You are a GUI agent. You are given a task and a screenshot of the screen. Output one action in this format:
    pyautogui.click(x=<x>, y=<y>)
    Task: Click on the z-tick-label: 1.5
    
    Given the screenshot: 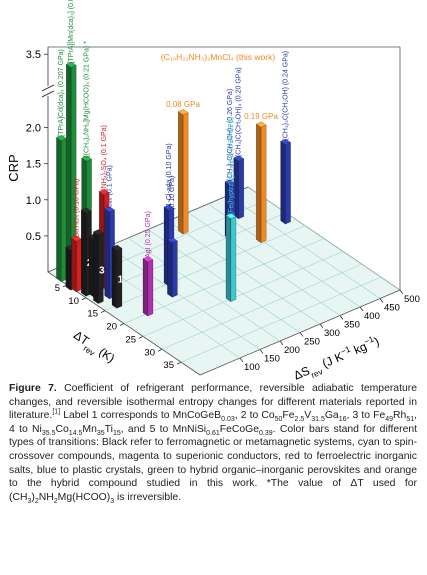 What is the action you would take?
    pyautogui.click(x=33, y=165)
    